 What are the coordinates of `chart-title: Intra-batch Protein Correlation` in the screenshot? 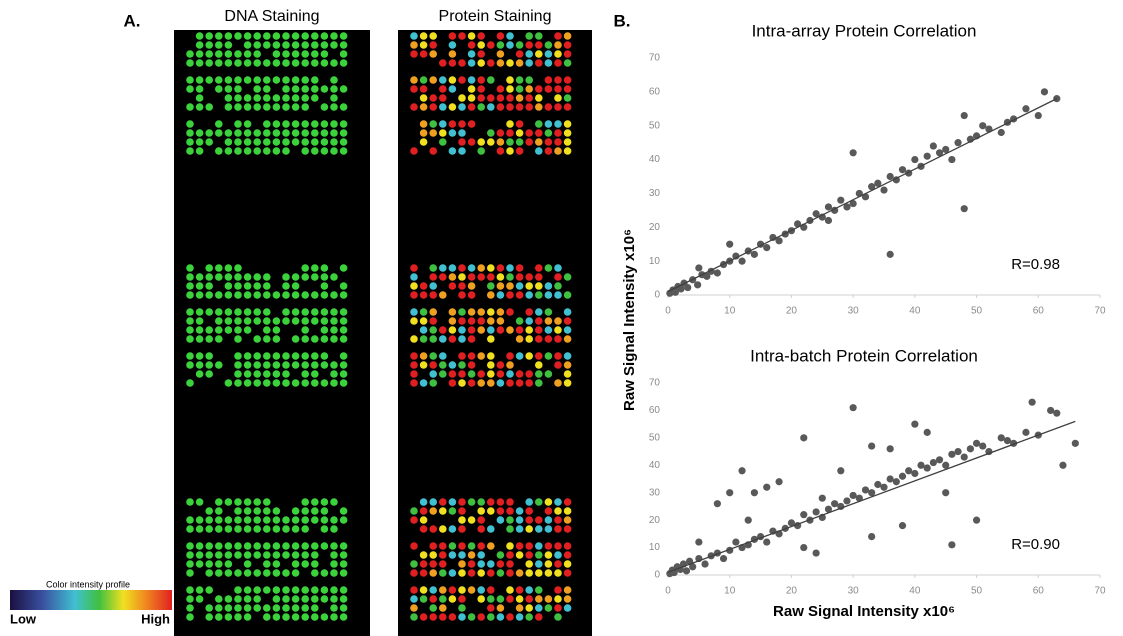 It's located at (864, 355).